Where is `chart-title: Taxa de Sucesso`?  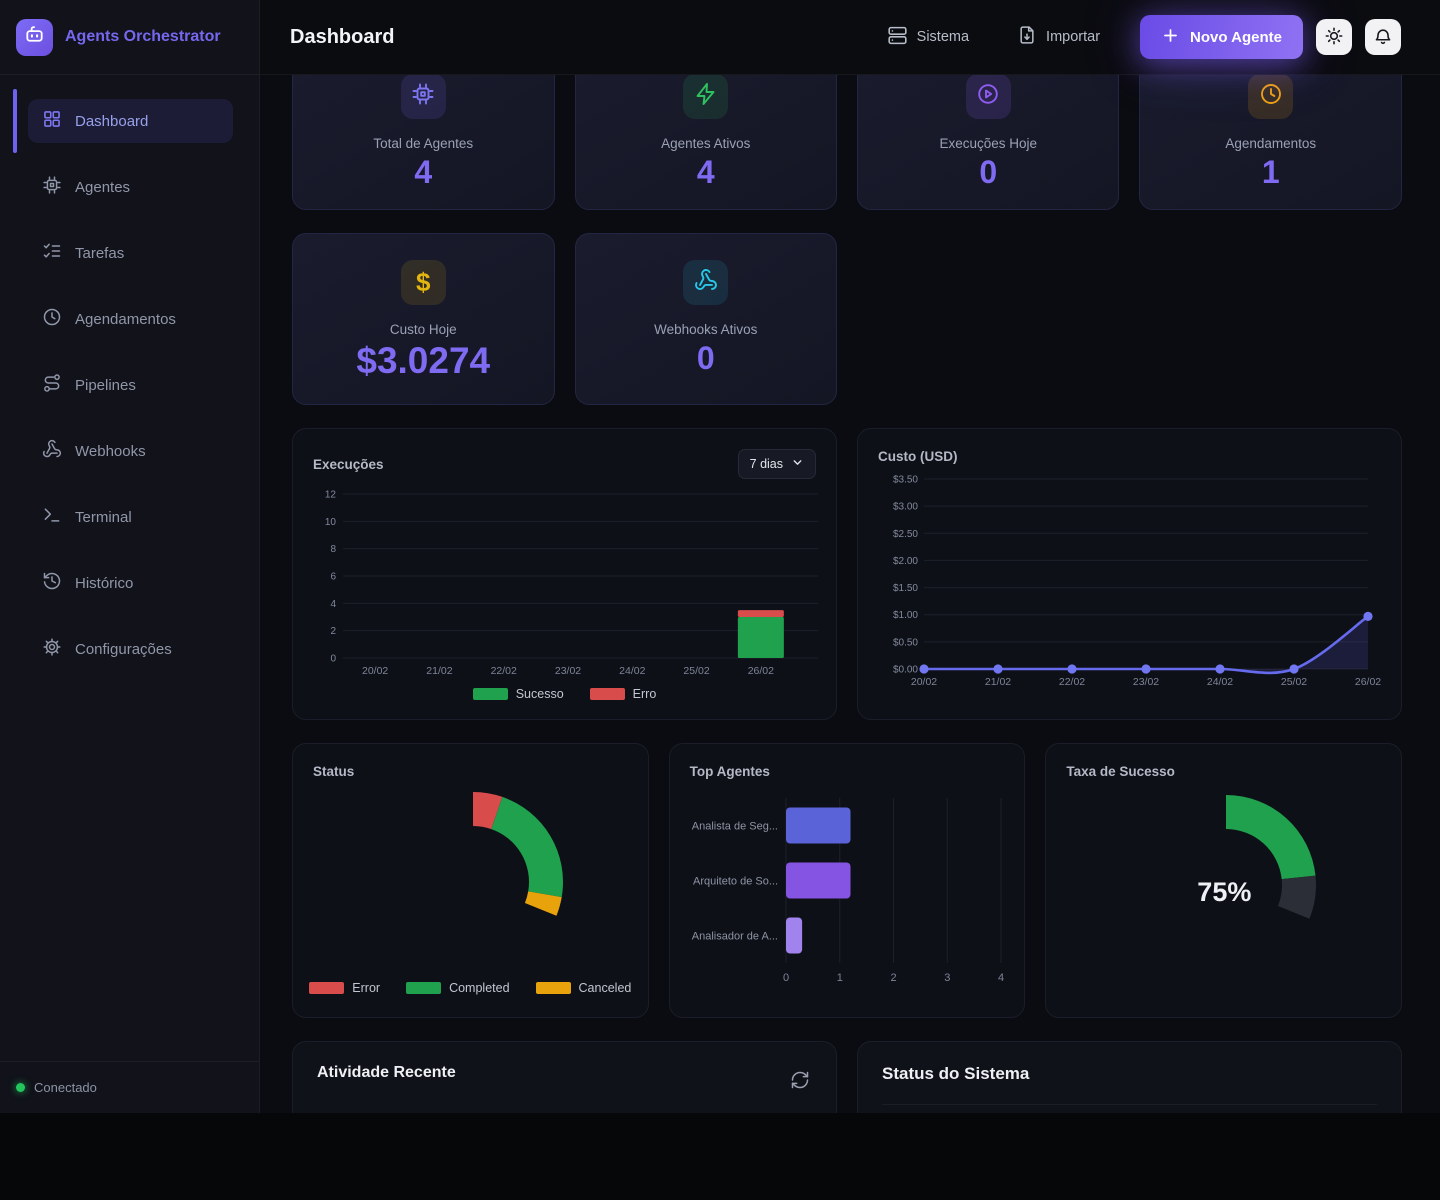
chart-title: Taxa de Sucesso is located at coordinates (1120, 771).